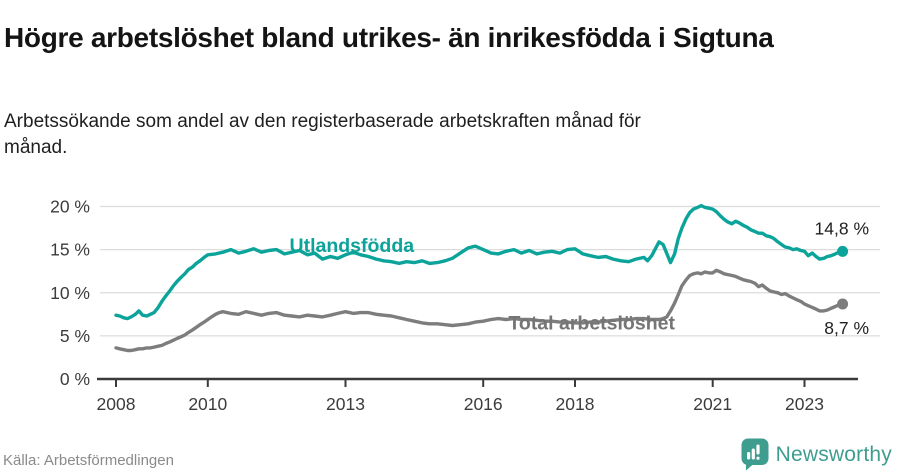 The image size is (900, 474). I want to click on y-tick-label: 20 %, so click(70, 207).